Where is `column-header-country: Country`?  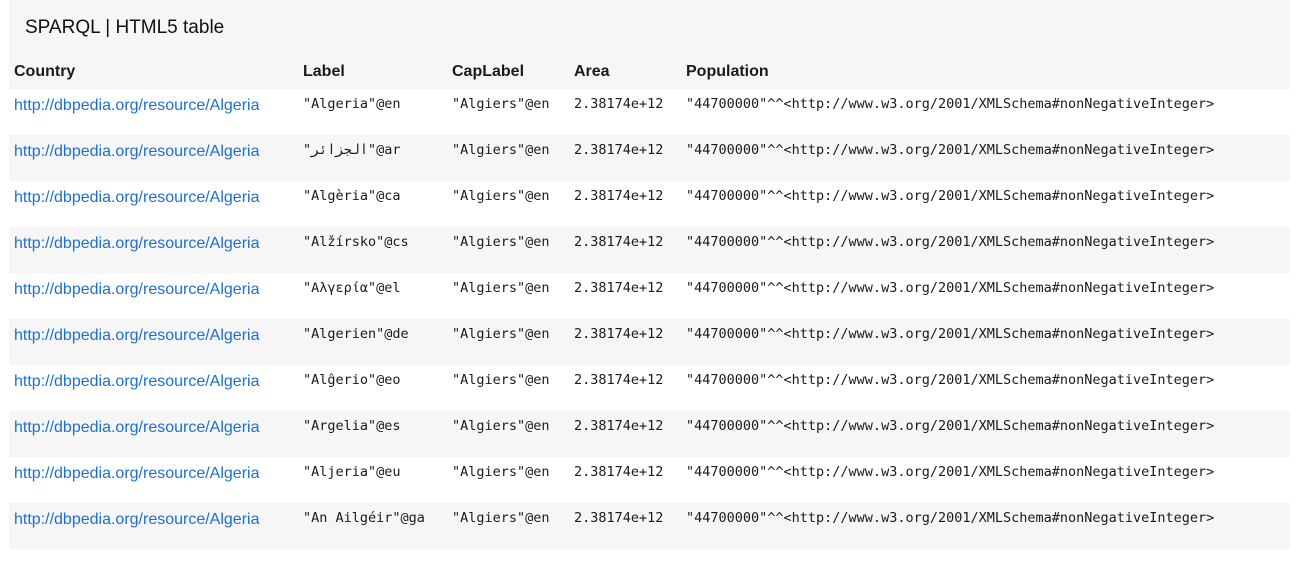 column-header-country: Country is located at coordinates (153, 72).